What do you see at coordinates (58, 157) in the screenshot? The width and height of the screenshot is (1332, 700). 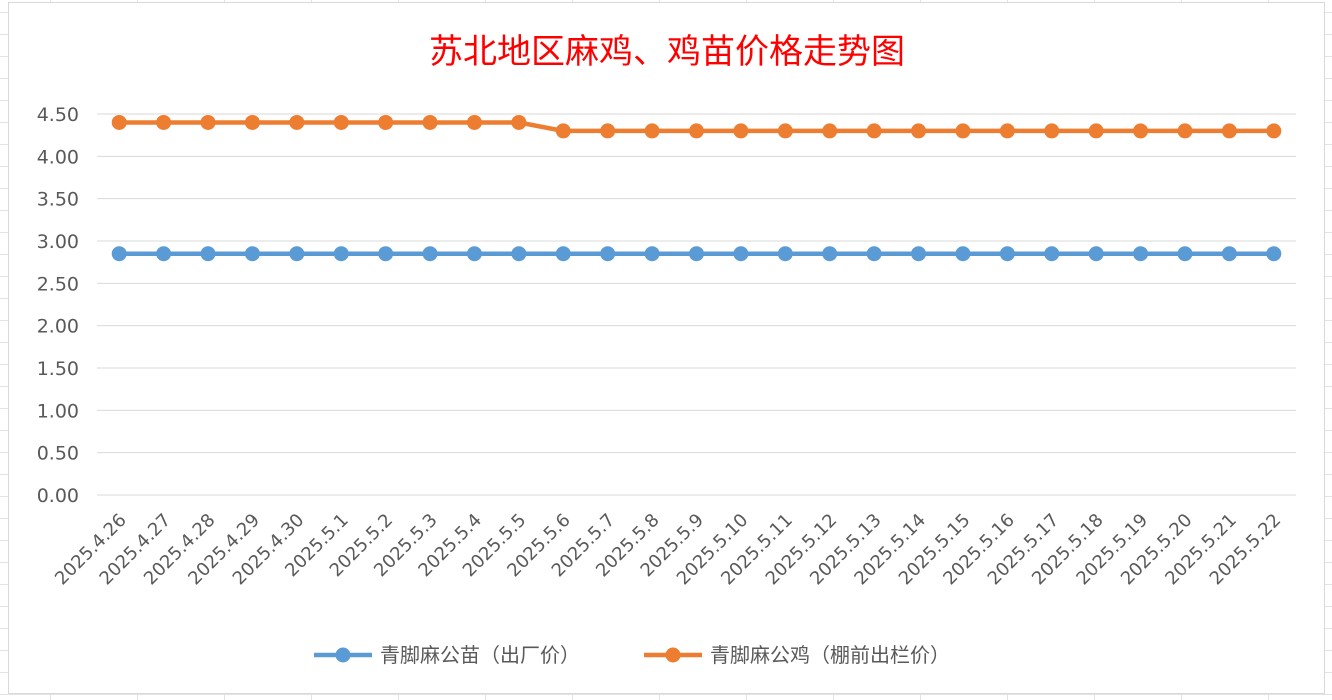 I see `y-tick-label: 4.00` at bounding box center [58, 157].